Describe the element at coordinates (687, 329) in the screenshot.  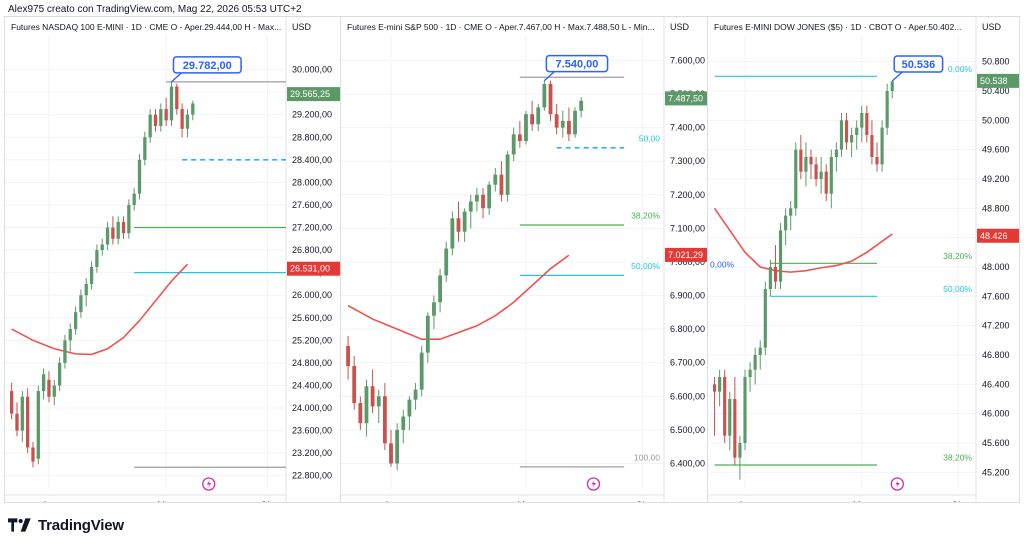
I see `y-tick-label: 6.800,00` at that location.